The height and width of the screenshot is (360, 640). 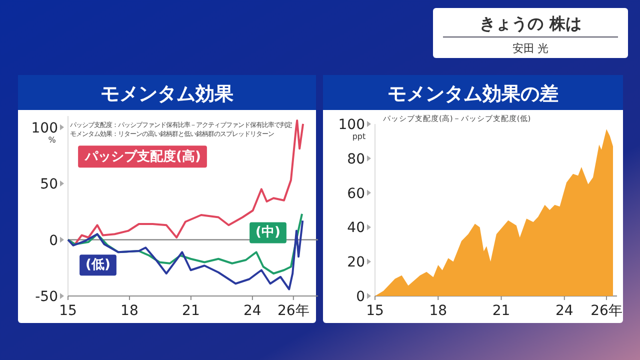 I want to click on y-tick-label: 60, so click(x=356, y=194).